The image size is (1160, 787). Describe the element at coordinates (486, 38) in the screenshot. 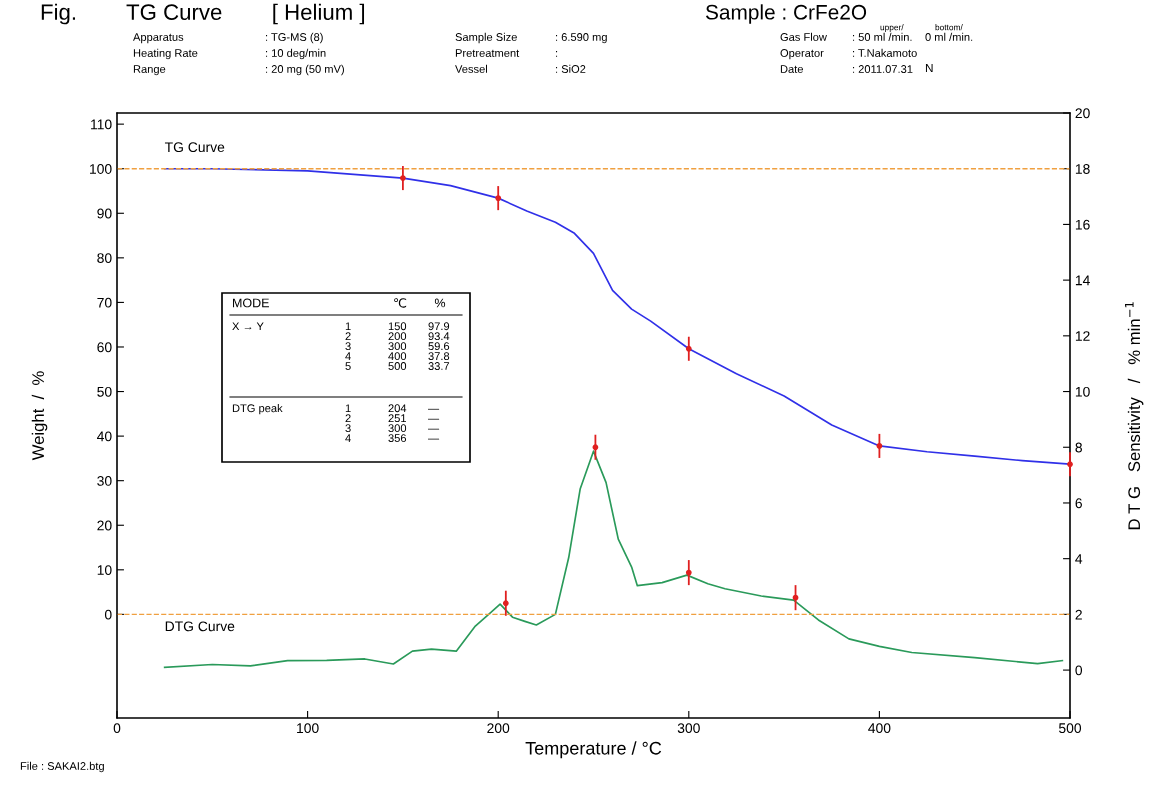

I see `text: Sample Size` at that location.